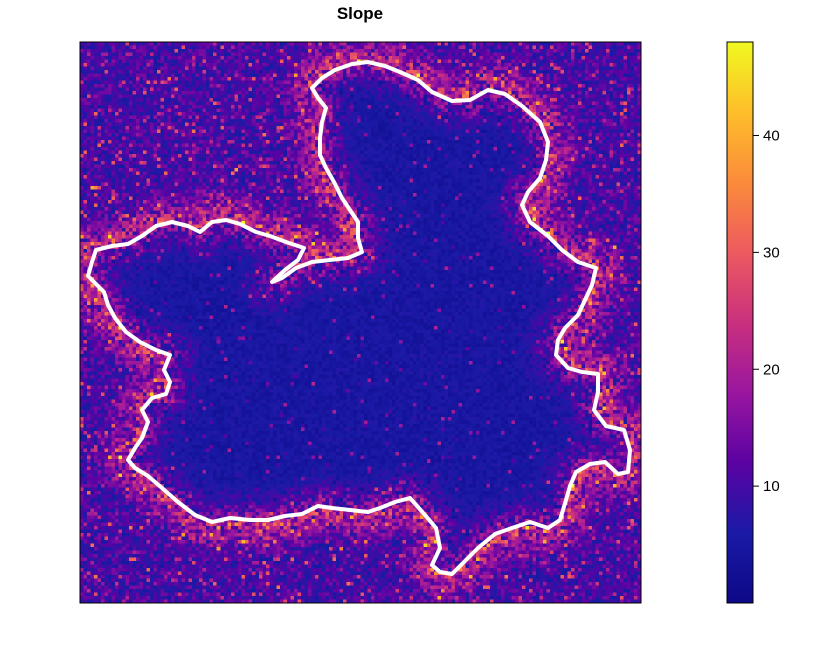 This screenshot has height=646, width=832. What do you see at coordinates (771, 369) in the screenshot?
I see `legend-tick-label: 20` at bounding box center [771, 369].